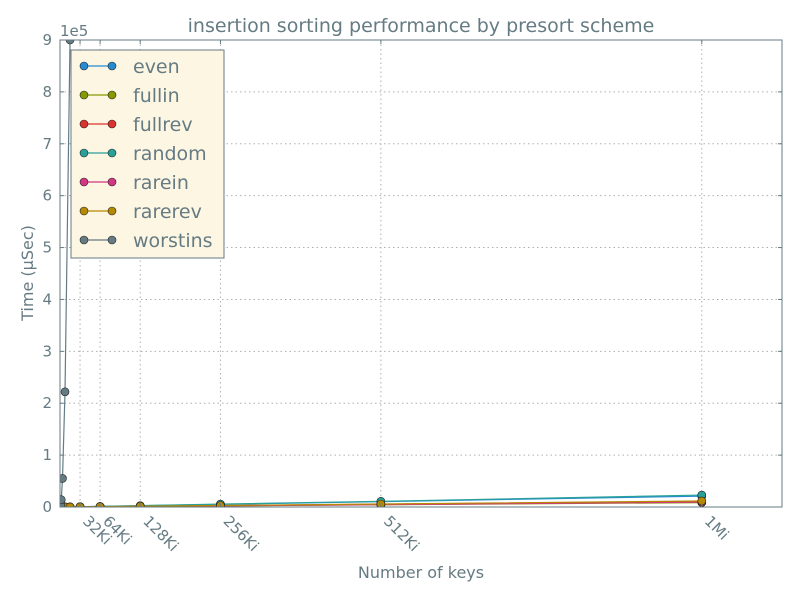 The height and width of the screenshot is (600, 800). What do you see at coordinates (47, 92) in the screenshot?
I see `y-tick-label: 8` at bounding box center [47, 92].